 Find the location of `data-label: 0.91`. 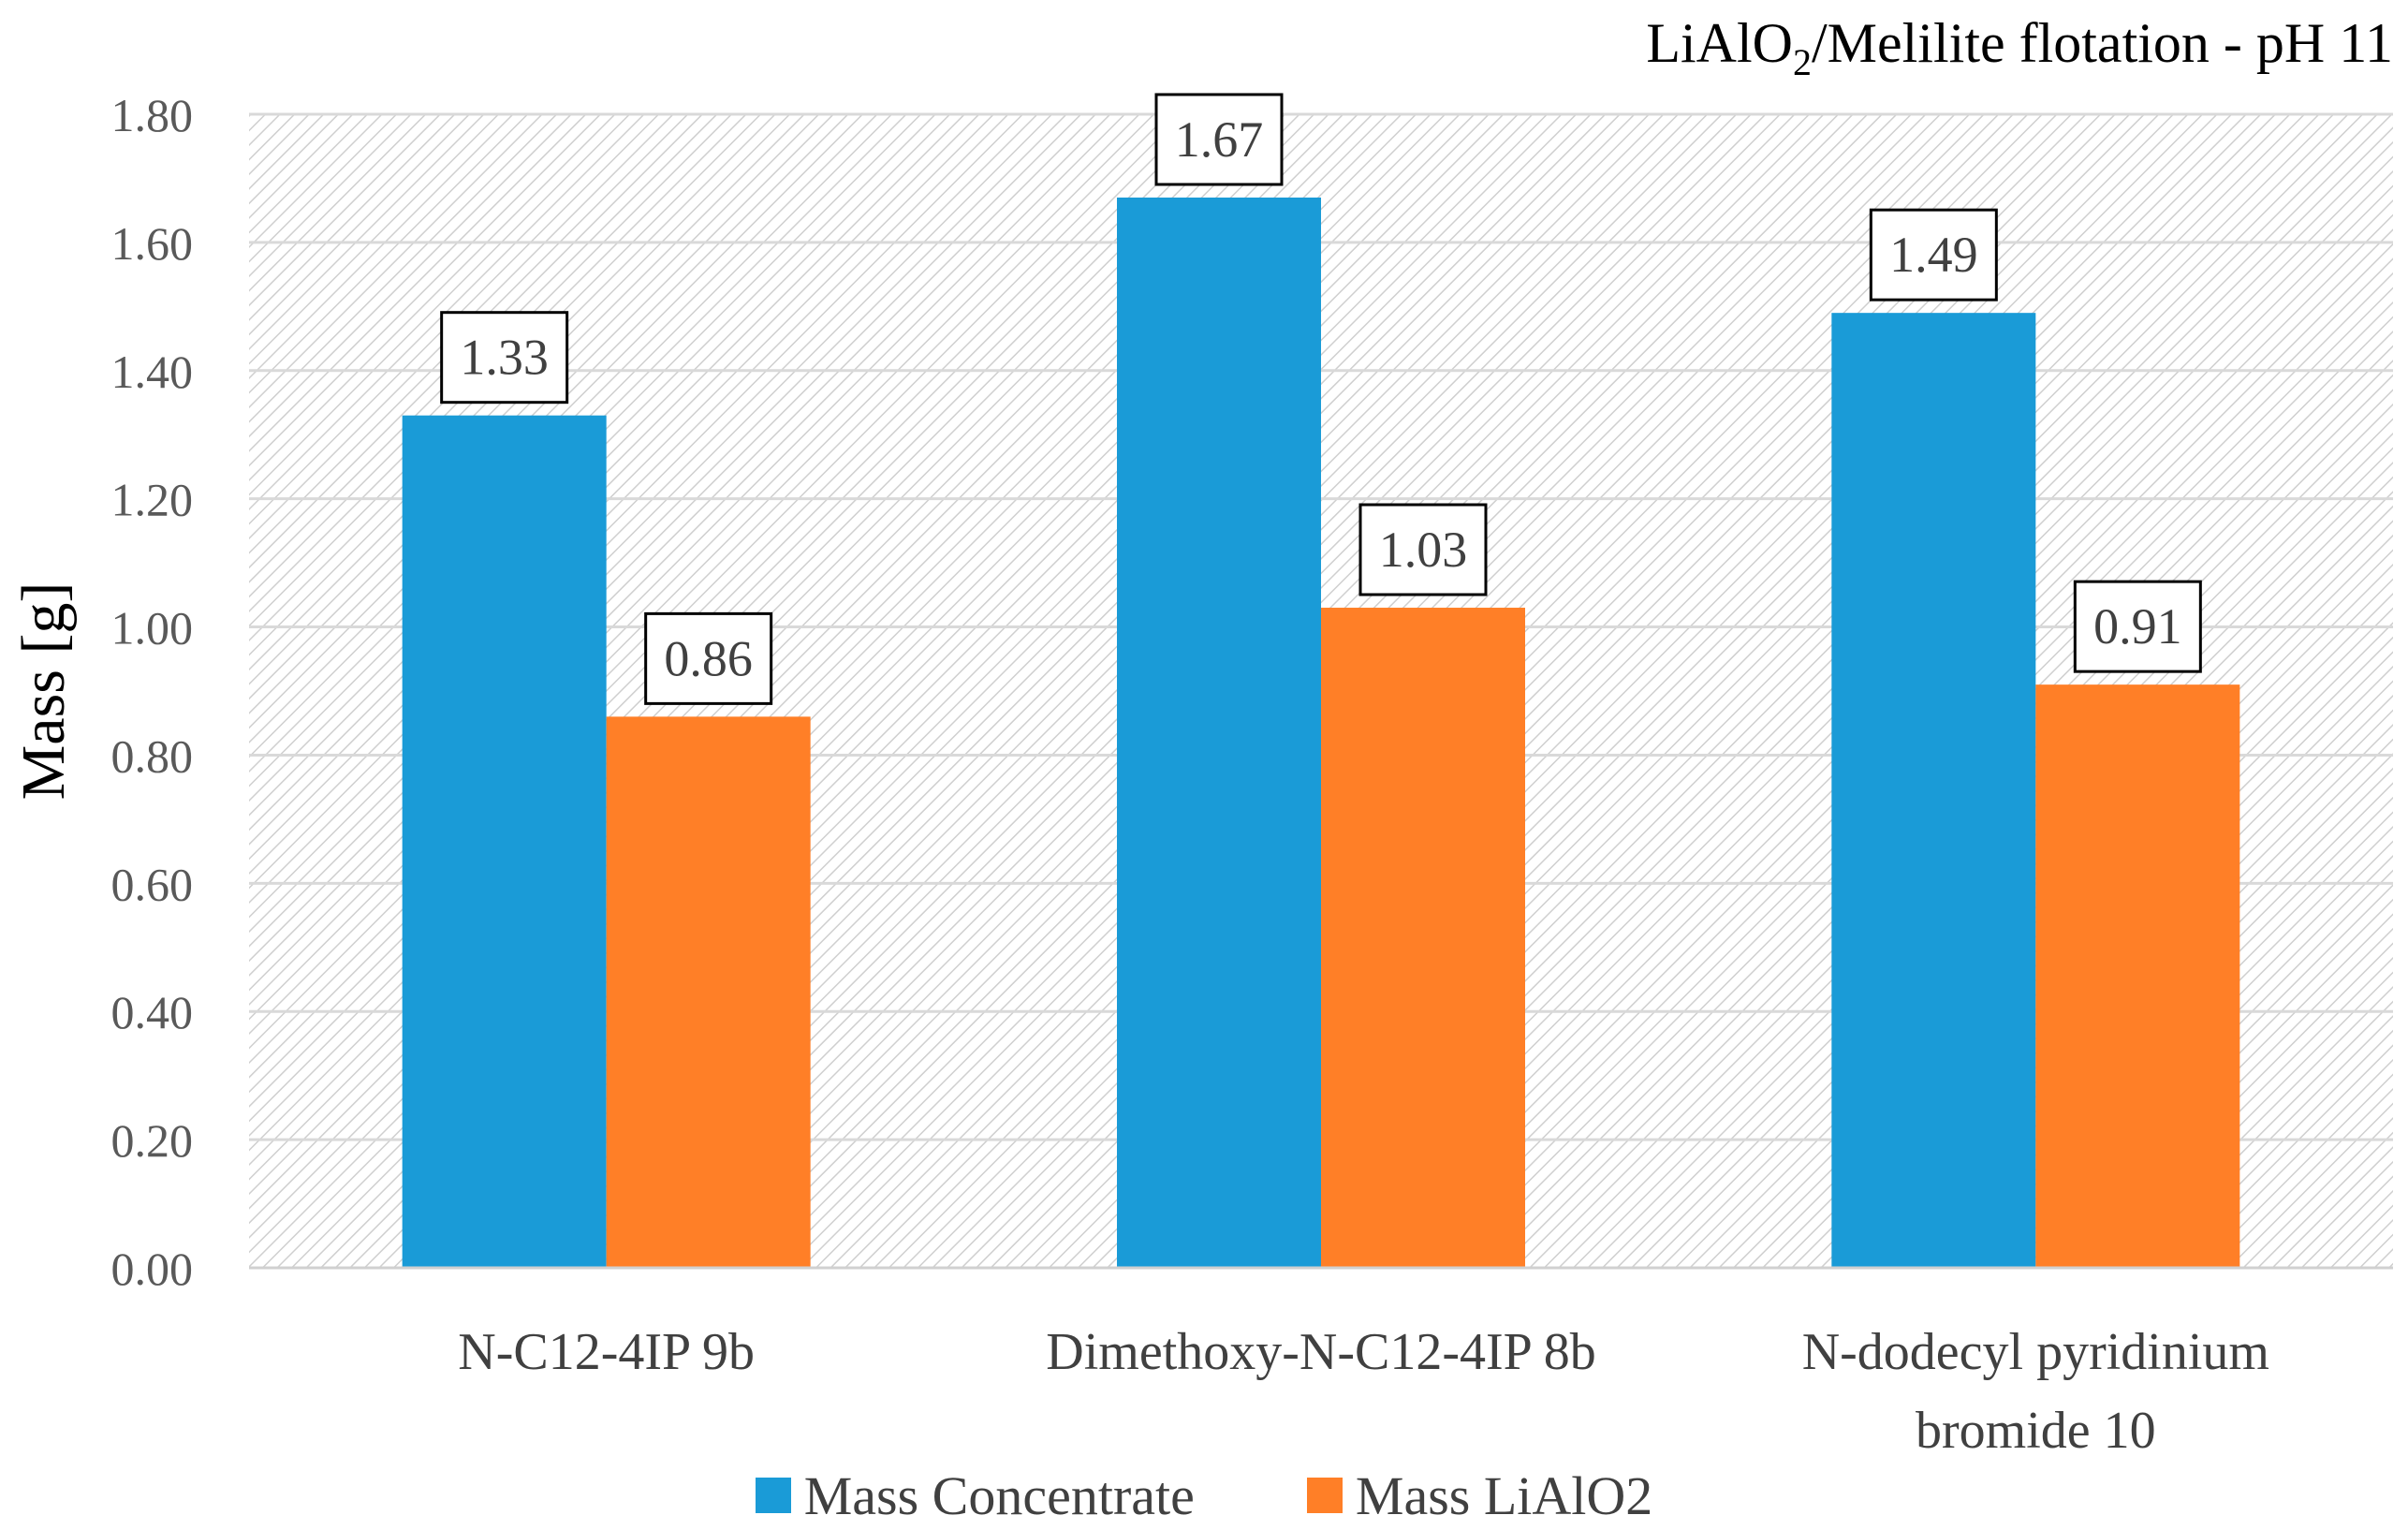

data-label: 0.91 is located at coordinates (2137, 626).